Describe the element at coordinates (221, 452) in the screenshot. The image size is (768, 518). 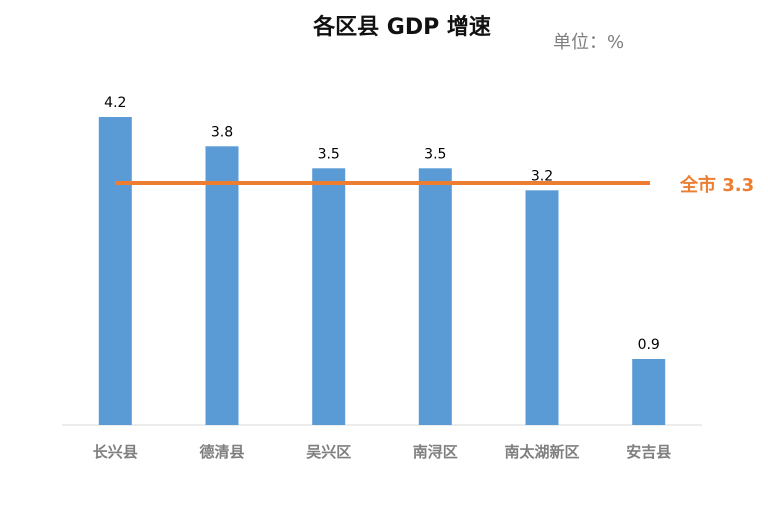
I see `category-label-2: 德清县` at that location.